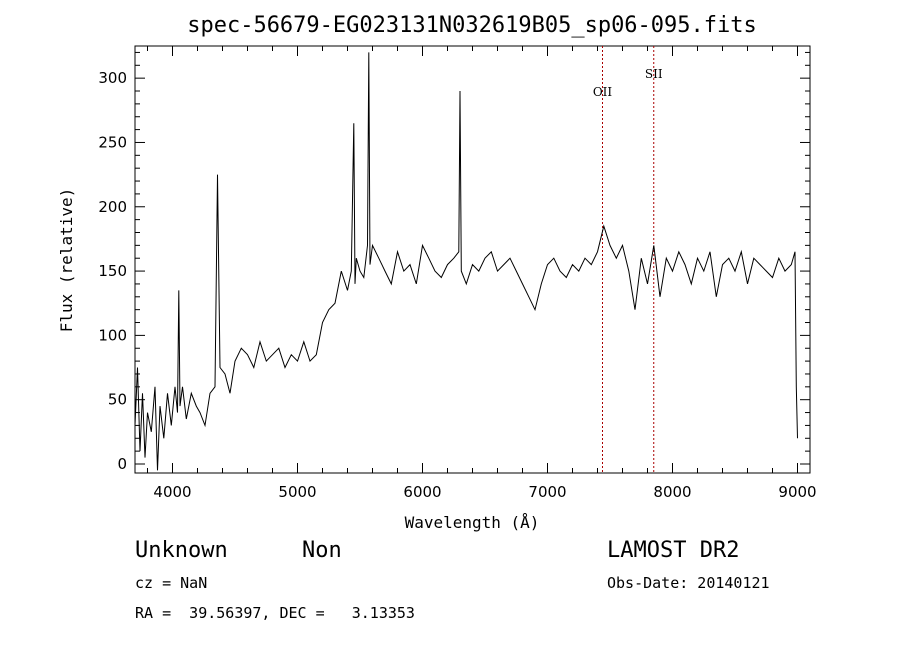 The image size is (900, 649). What do you see at coordinates (275, 613) in the screenshot?
I see `ra-dec: RA = 39.56397, DEC = 3.13353` at bounding box center [275, 613].